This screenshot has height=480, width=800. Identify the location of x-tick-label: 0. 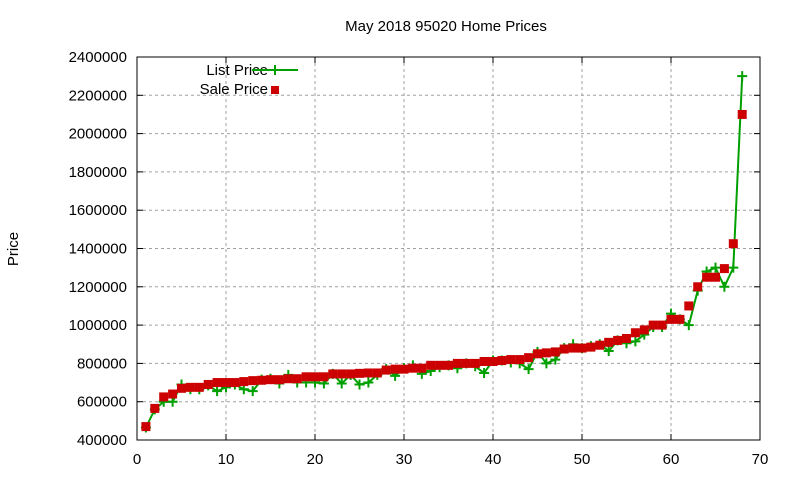
(137, 459).